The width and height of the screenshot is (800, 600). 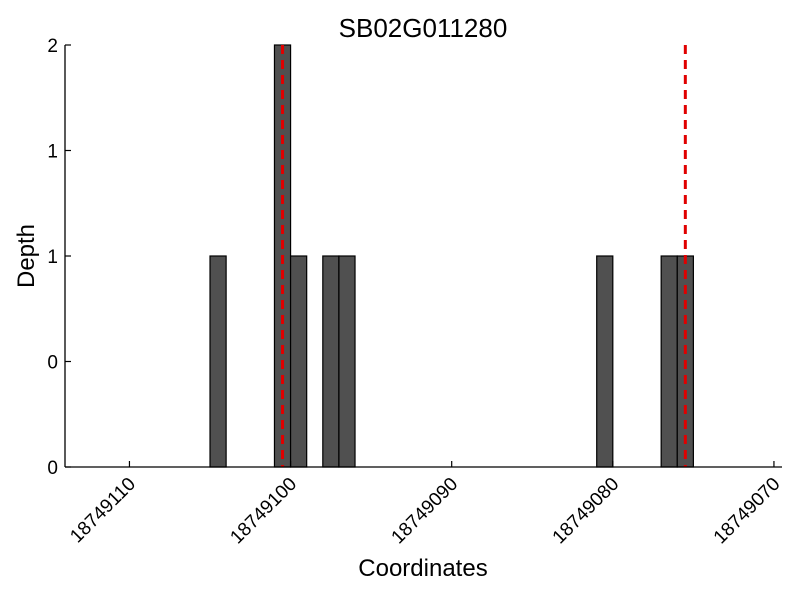 I want to click on x-tick-label-0: 18749110, so click(x=103, y=511).